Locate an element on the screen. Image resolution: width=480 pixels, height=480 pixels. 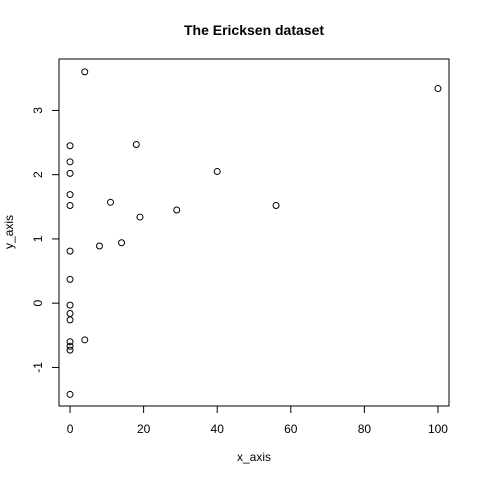
y-tick-label: -1 is located at coordinates (38, 367).